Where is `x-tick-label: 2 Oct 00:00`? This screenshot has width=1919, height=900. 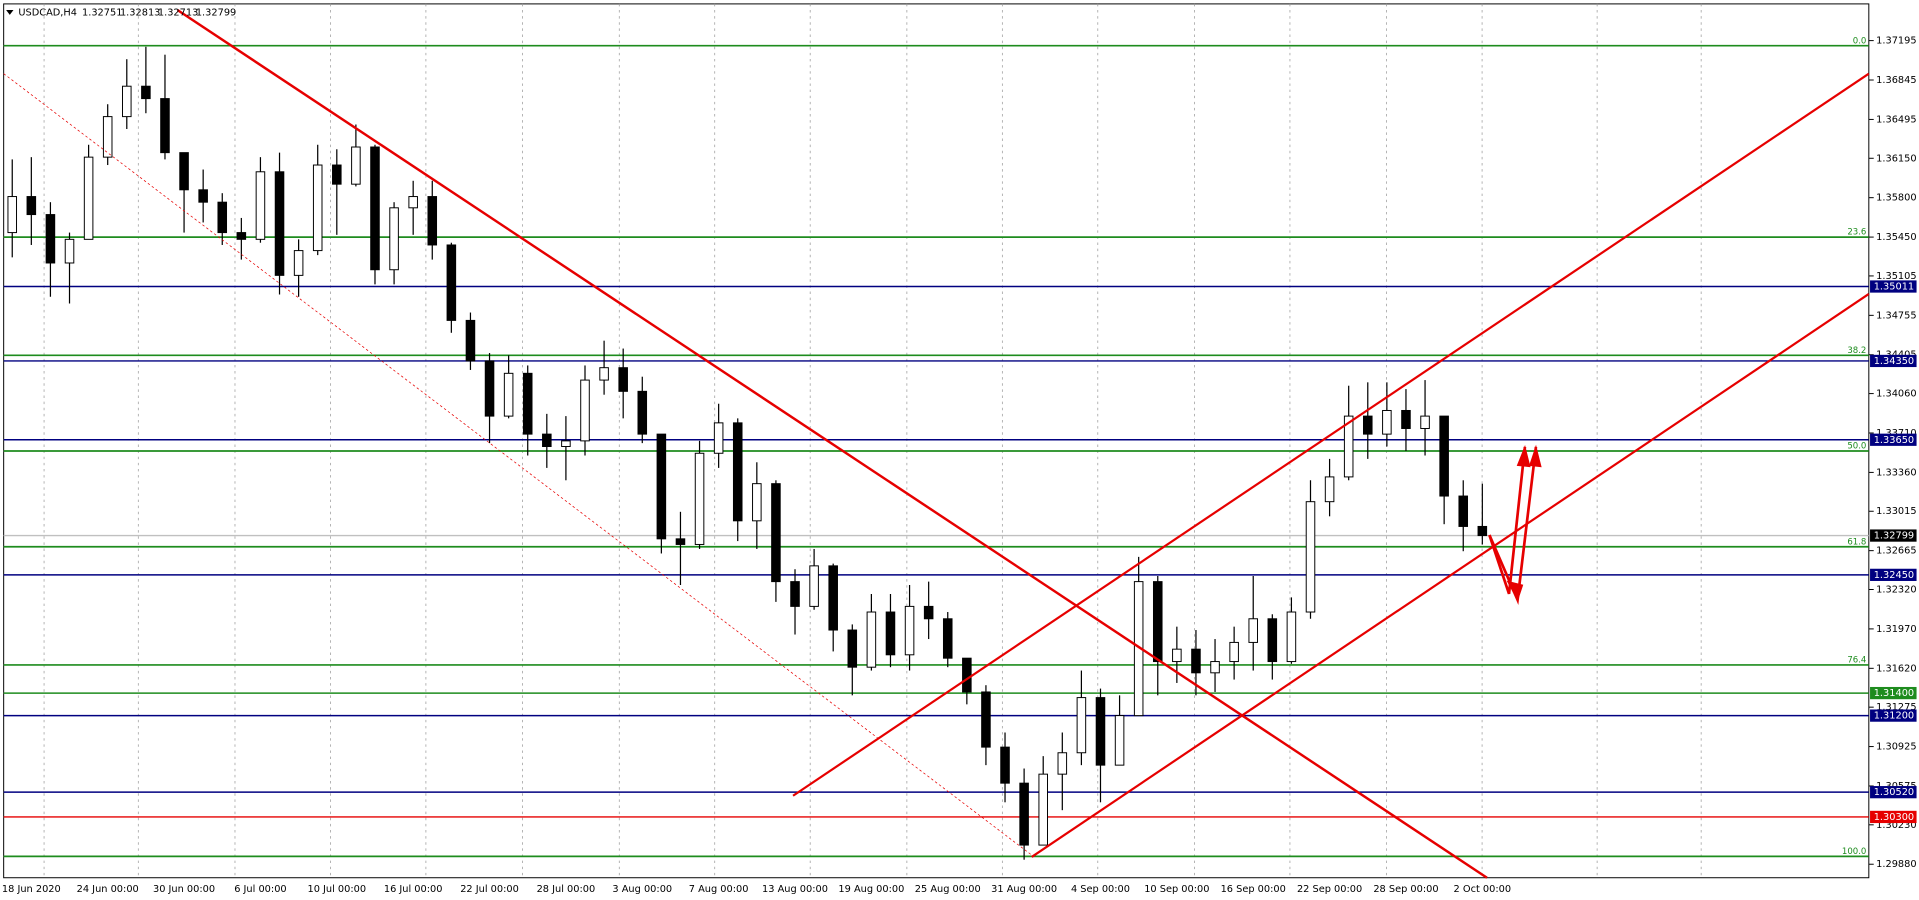
x-tick-label: 2 Oct 00:00 is located at coordinates (1483, 889).